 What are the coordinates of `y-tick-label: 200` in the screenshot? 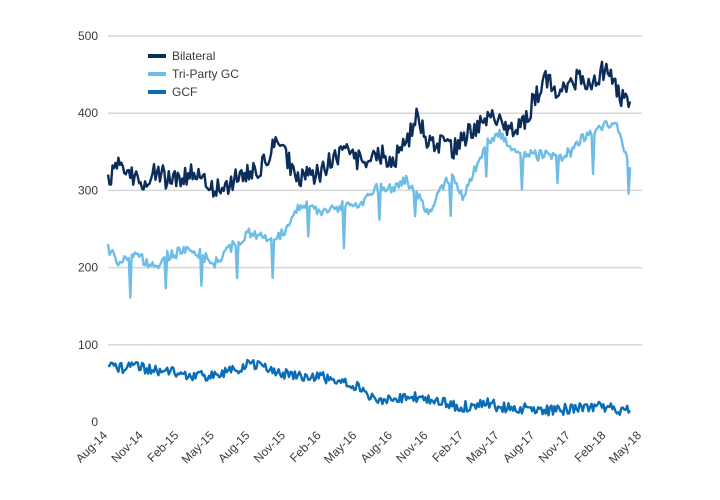 It's located at (88, 268).